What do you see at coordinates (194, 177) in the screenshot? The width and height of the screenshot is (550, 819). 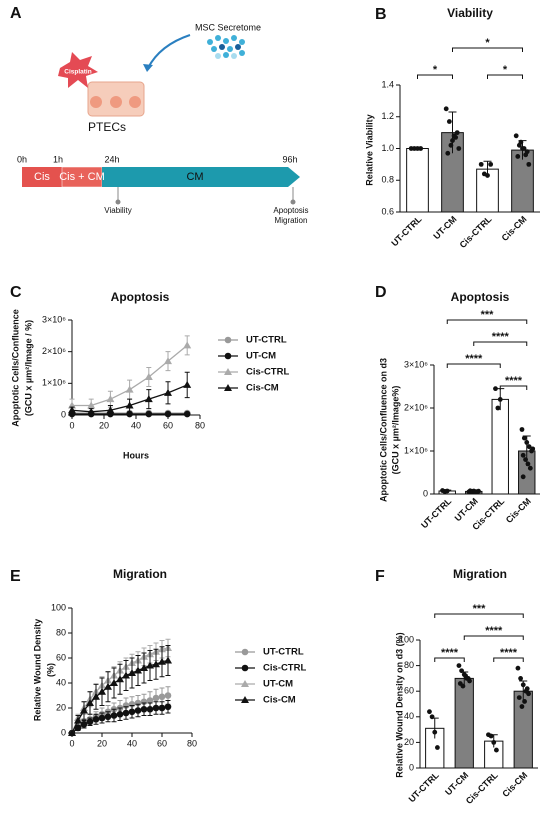 I see `phase-label: CM` at bounding box center [194, 177].